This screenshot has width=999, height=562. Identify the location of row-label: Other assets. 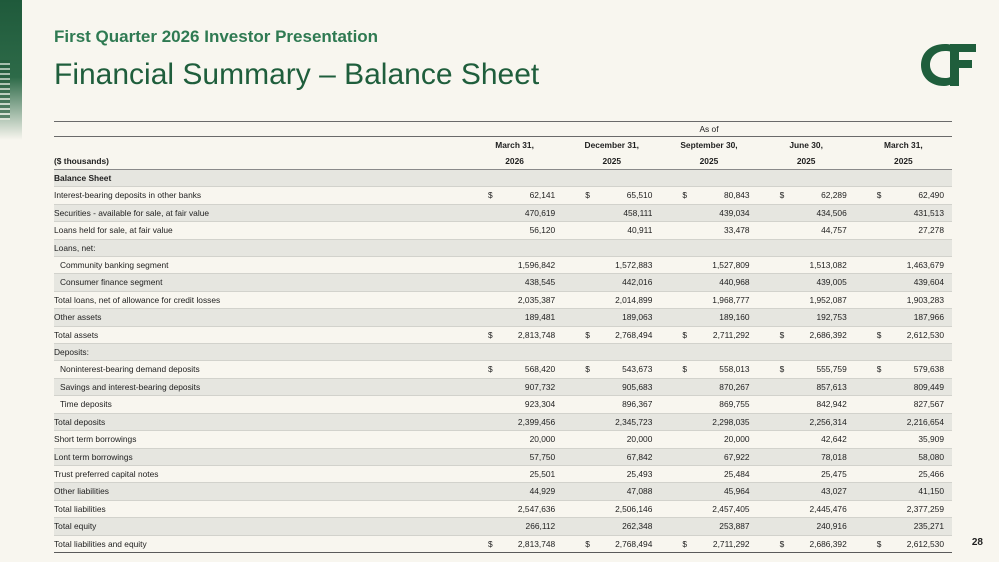
(260, 317).